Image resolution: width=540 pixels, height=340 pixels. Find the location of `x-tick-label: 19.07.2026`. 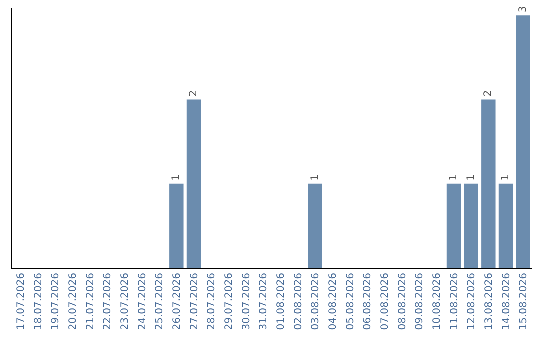

x-tick-label: 19.07.2026 is located at coordinates (56, 301).